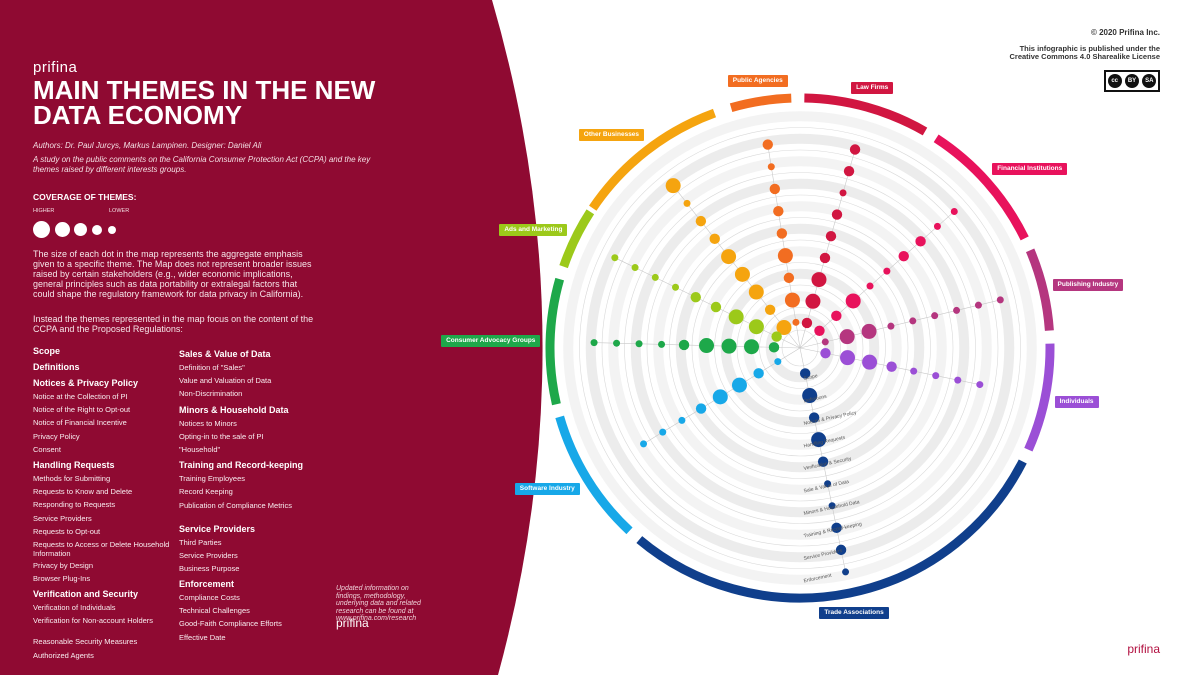 This screenshot has height=675, width=1200. Describe the element at coordinates (854, 612) in the screenshot. I see `group-label: Trade Associations` at that location.